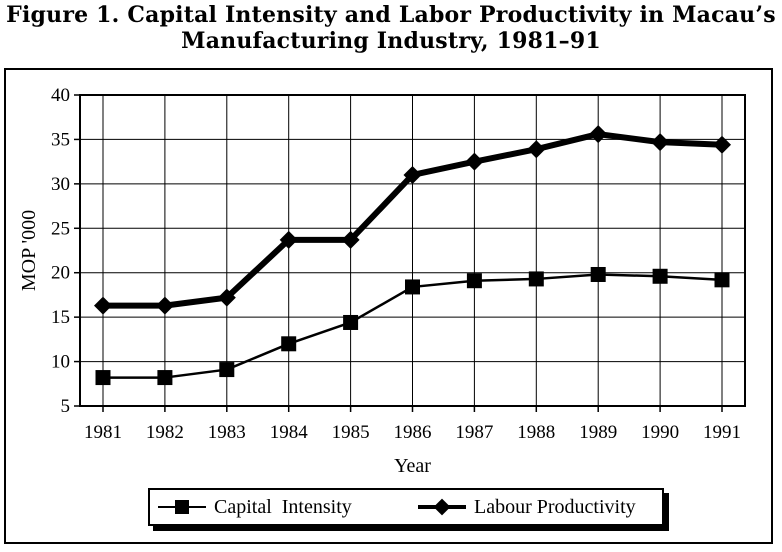 The height and width of the screenshot is (552, 782). Describe the element at coordinates (289, 432) in the screenshot. I see `x-tick-label: 1984` at that location.